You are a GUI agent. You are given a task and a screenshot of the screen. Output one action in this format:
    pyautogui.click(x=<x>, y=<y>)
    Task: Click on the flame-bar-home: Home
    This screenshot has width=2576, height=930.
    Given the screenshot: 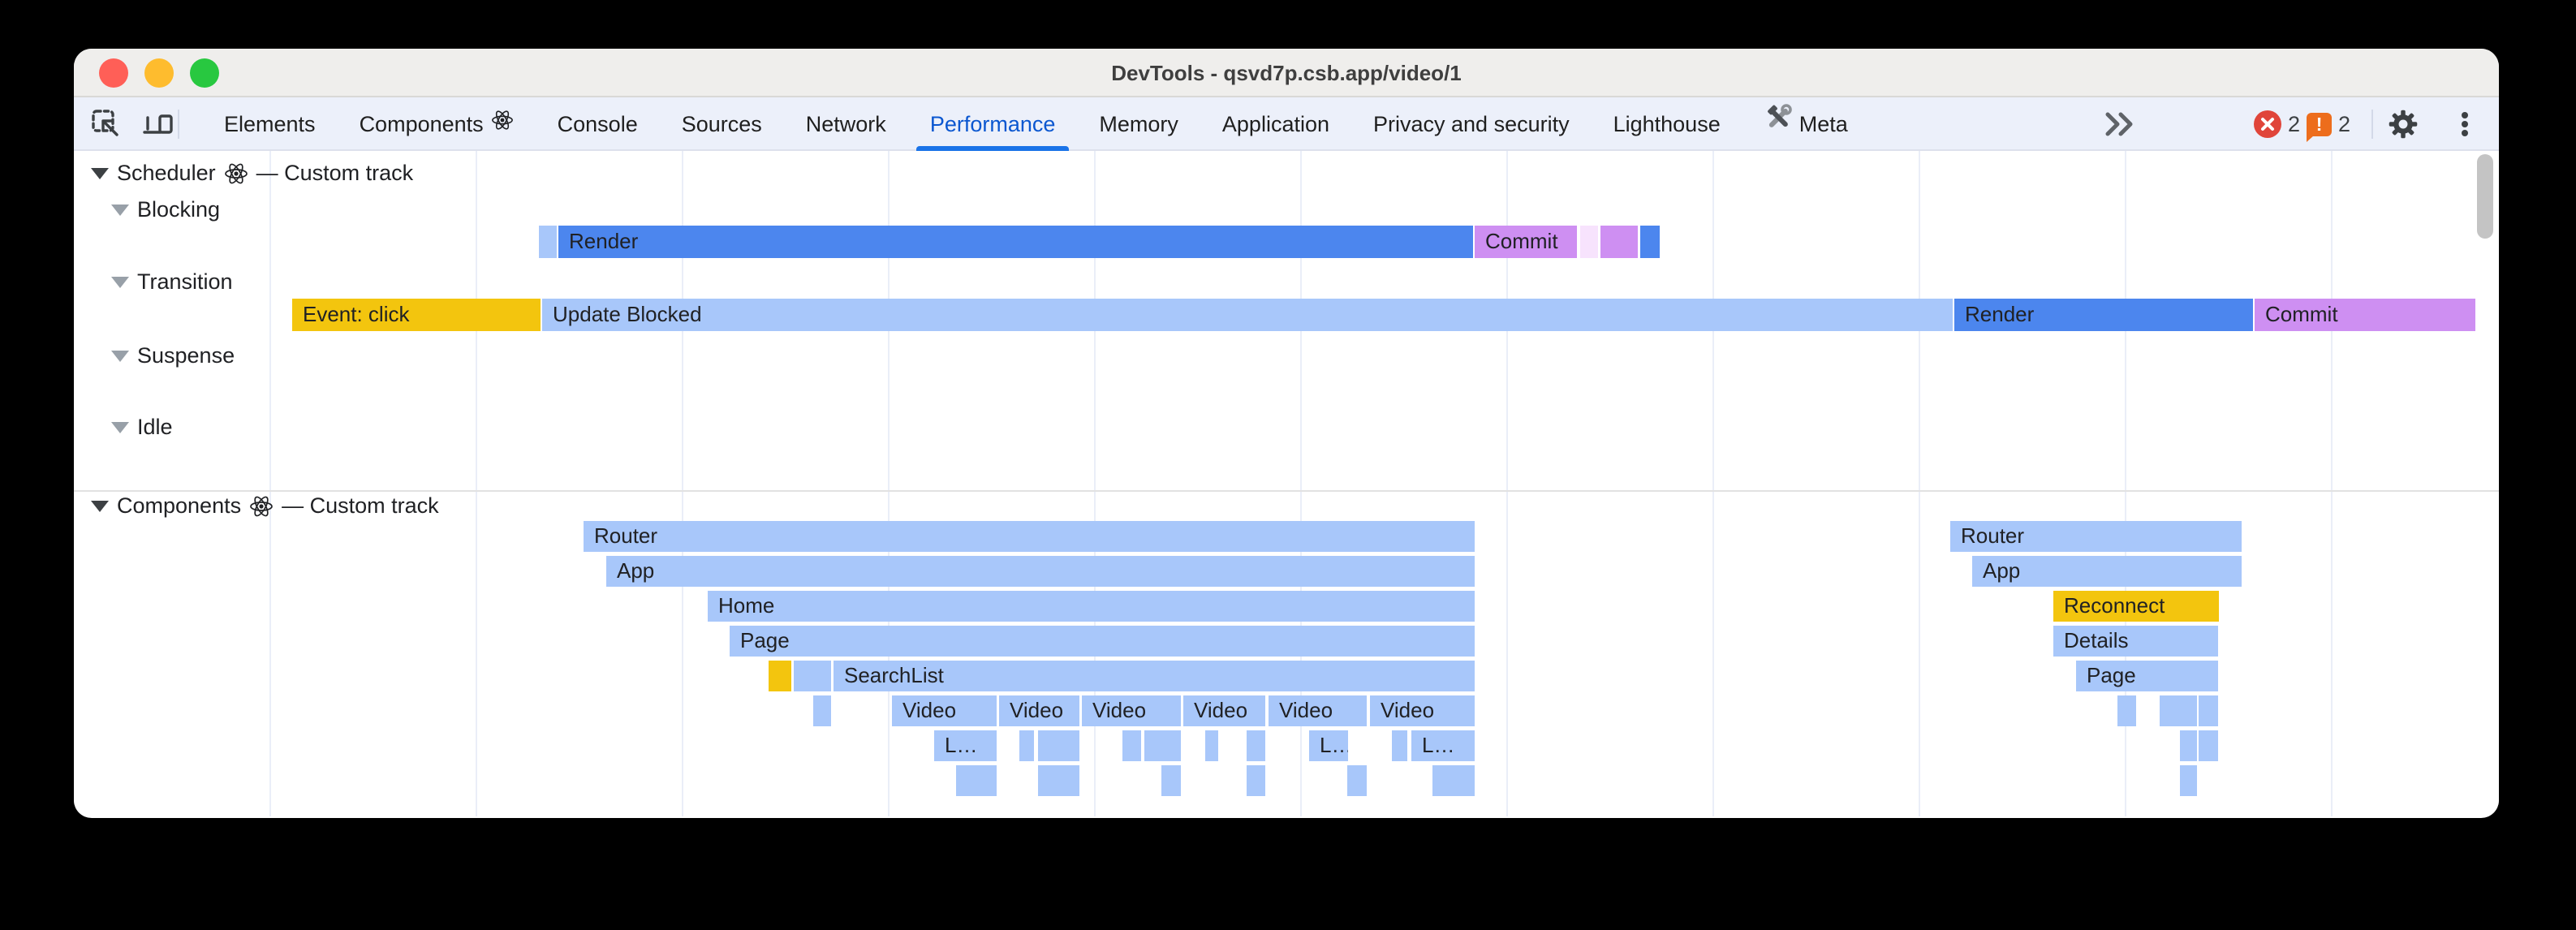 What is the action you would take?
    pyautogui.click(x=1092, y=606)
    